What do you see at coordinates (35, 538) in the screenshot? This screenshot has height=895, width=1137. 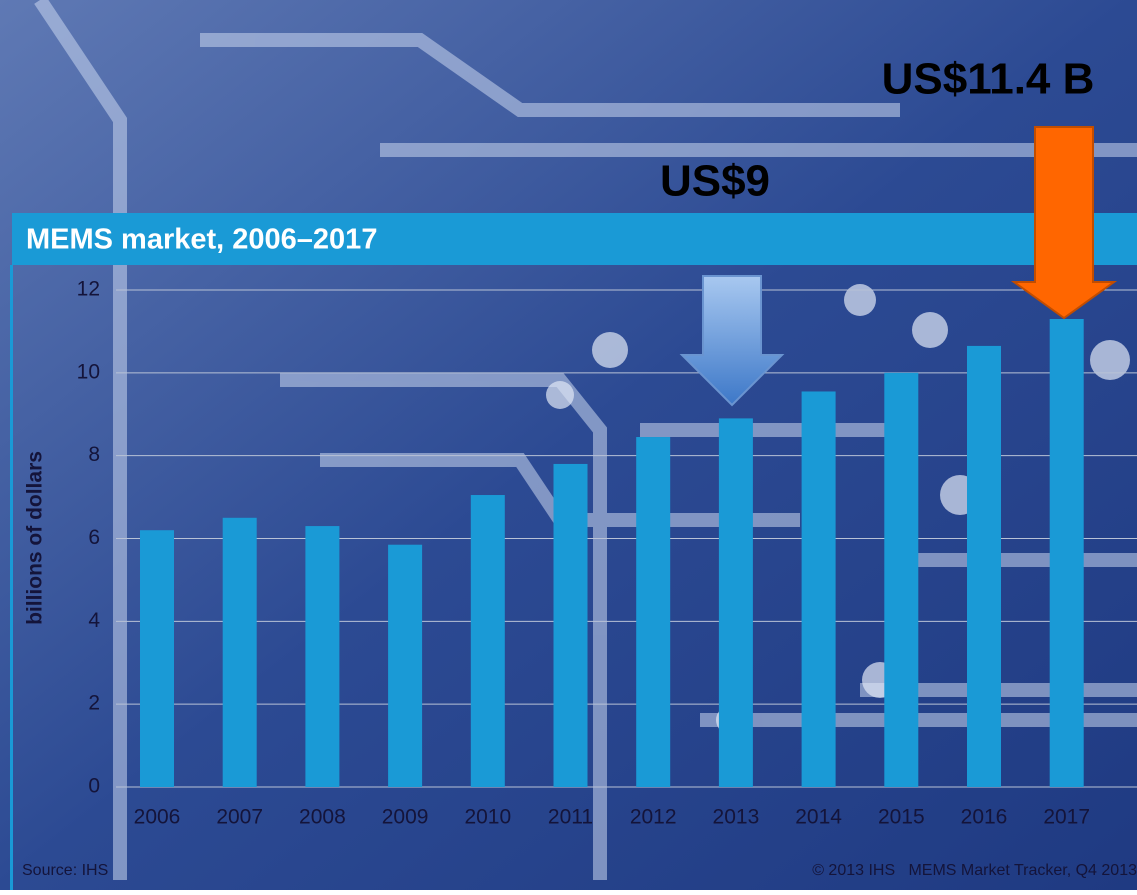 I see `y-axis-label: billions of dollars` at bounding box center [35, 538].